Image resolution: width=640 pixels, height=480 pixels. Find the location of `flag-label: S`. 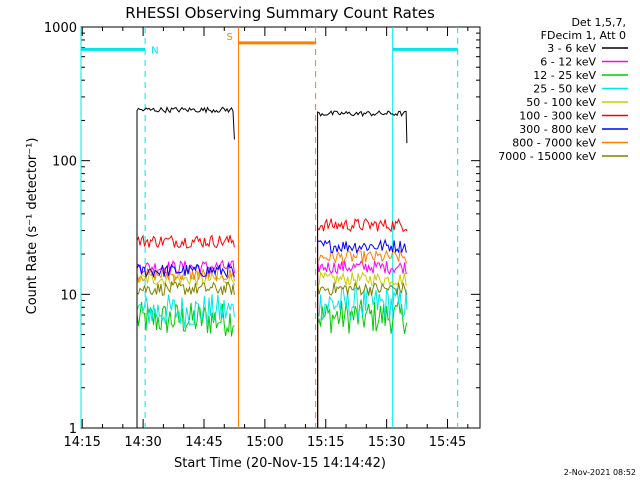

flag-label: S is located at coordinates (229, 37).